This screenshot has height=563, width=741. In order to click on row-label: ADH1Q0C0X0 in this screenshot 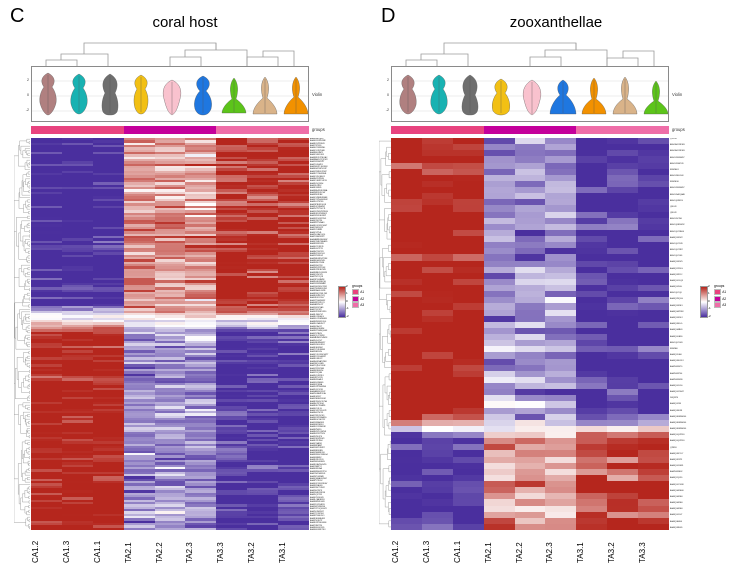, I will do `click(676, 342)`.